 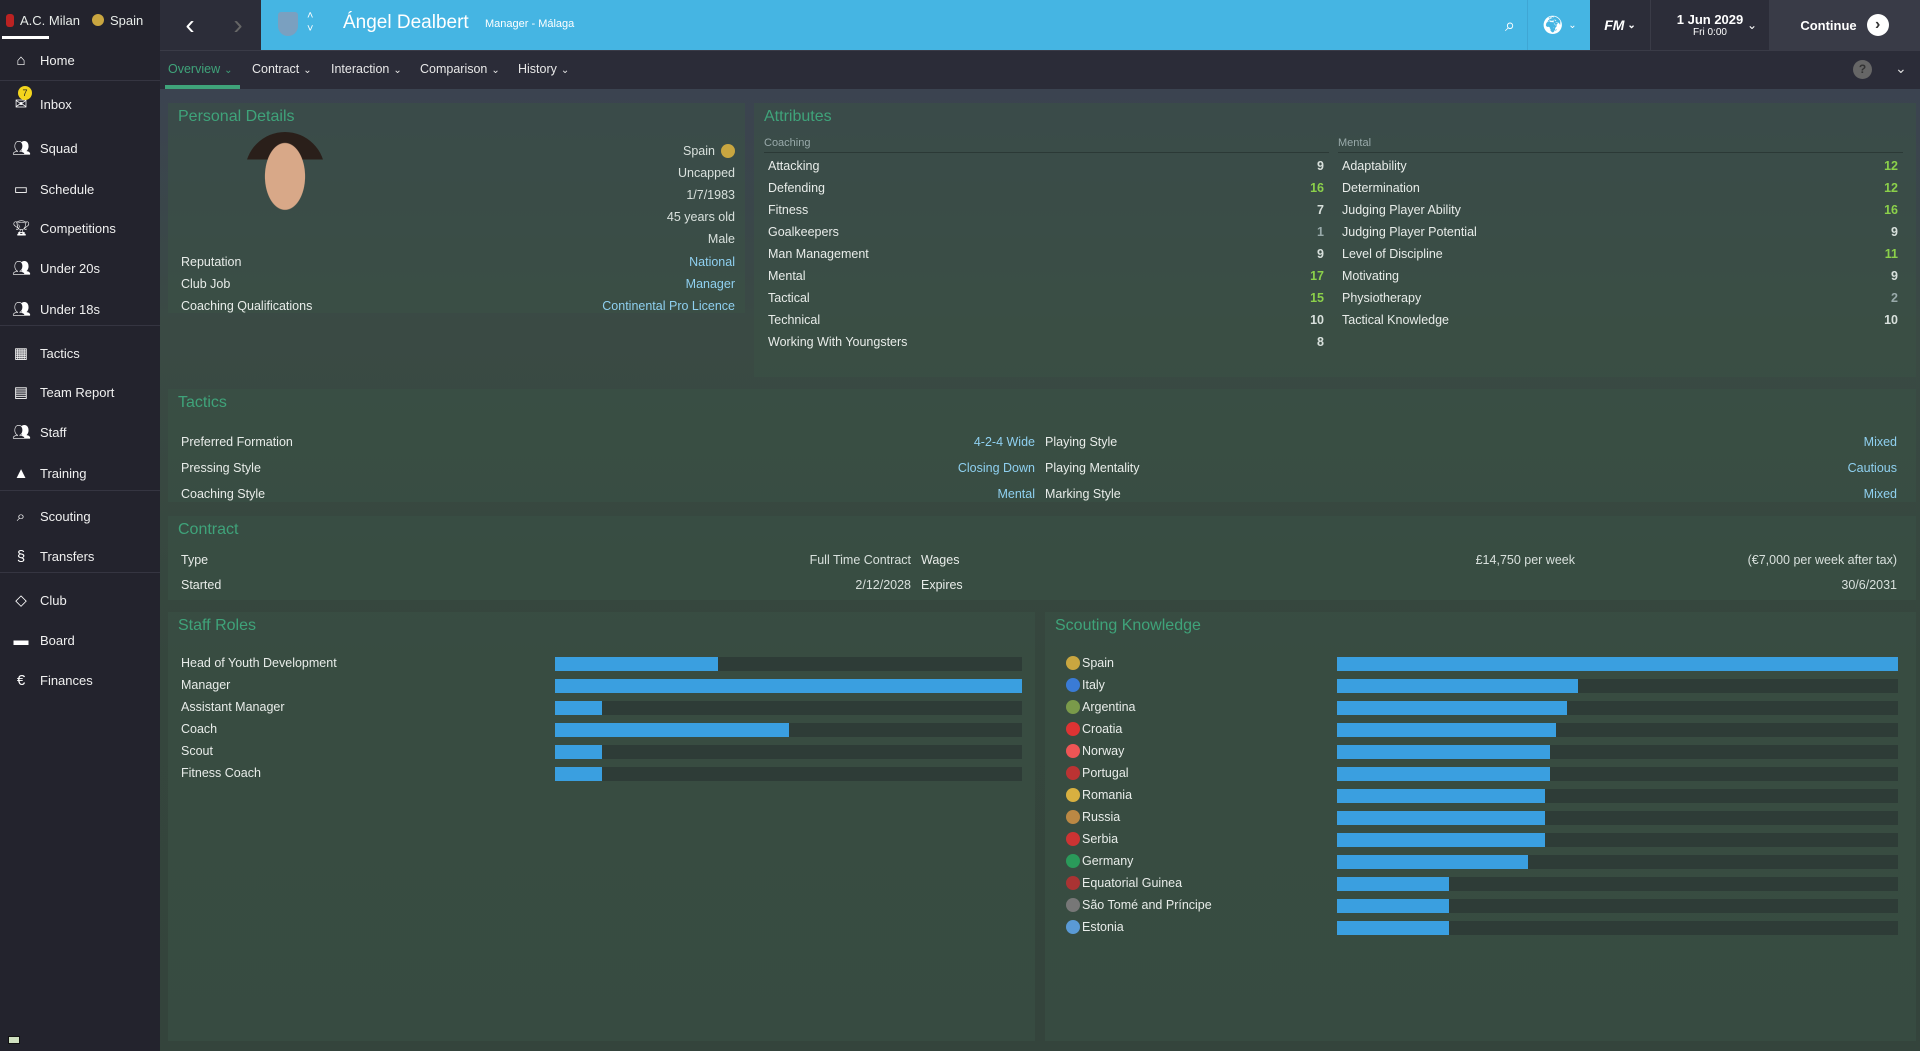 What do you see at coordinates (190, 24) in the screenshot?
I see `back-button: ‹` at bounding box center [190, 24].